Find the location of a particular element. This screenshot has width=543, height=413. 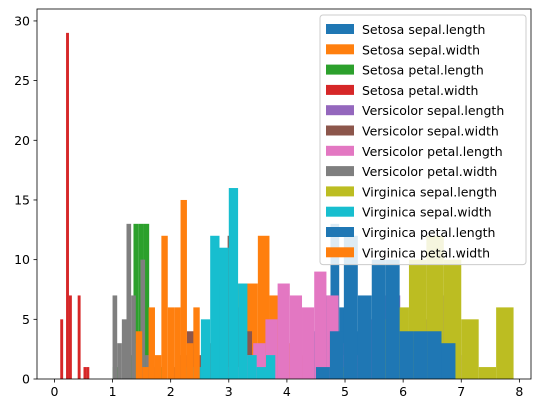

bar-s10-b3 is located at coordinates (364, 337).